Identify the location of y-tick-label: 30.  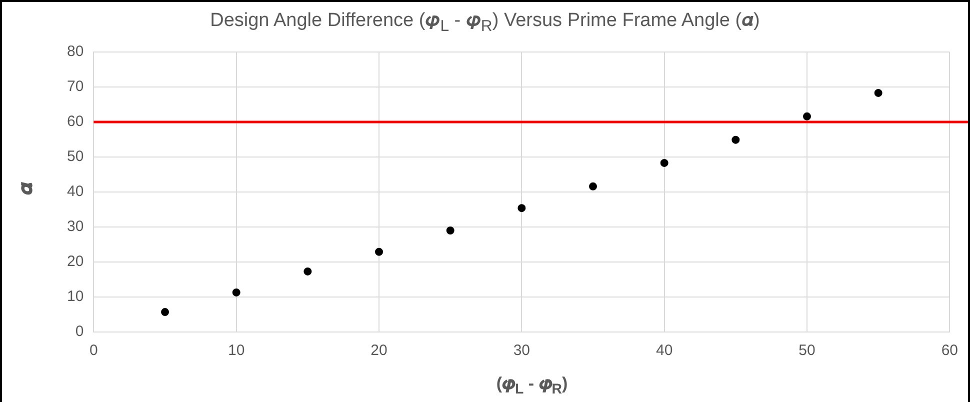
(75, 227).